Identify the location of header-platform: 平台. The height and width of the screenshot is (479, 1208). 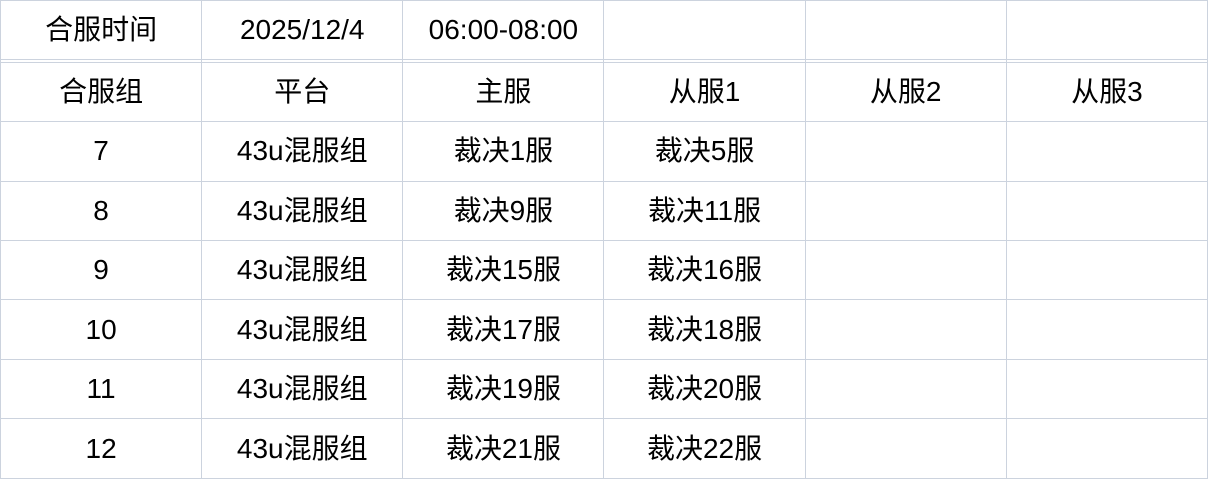
(302, 92).